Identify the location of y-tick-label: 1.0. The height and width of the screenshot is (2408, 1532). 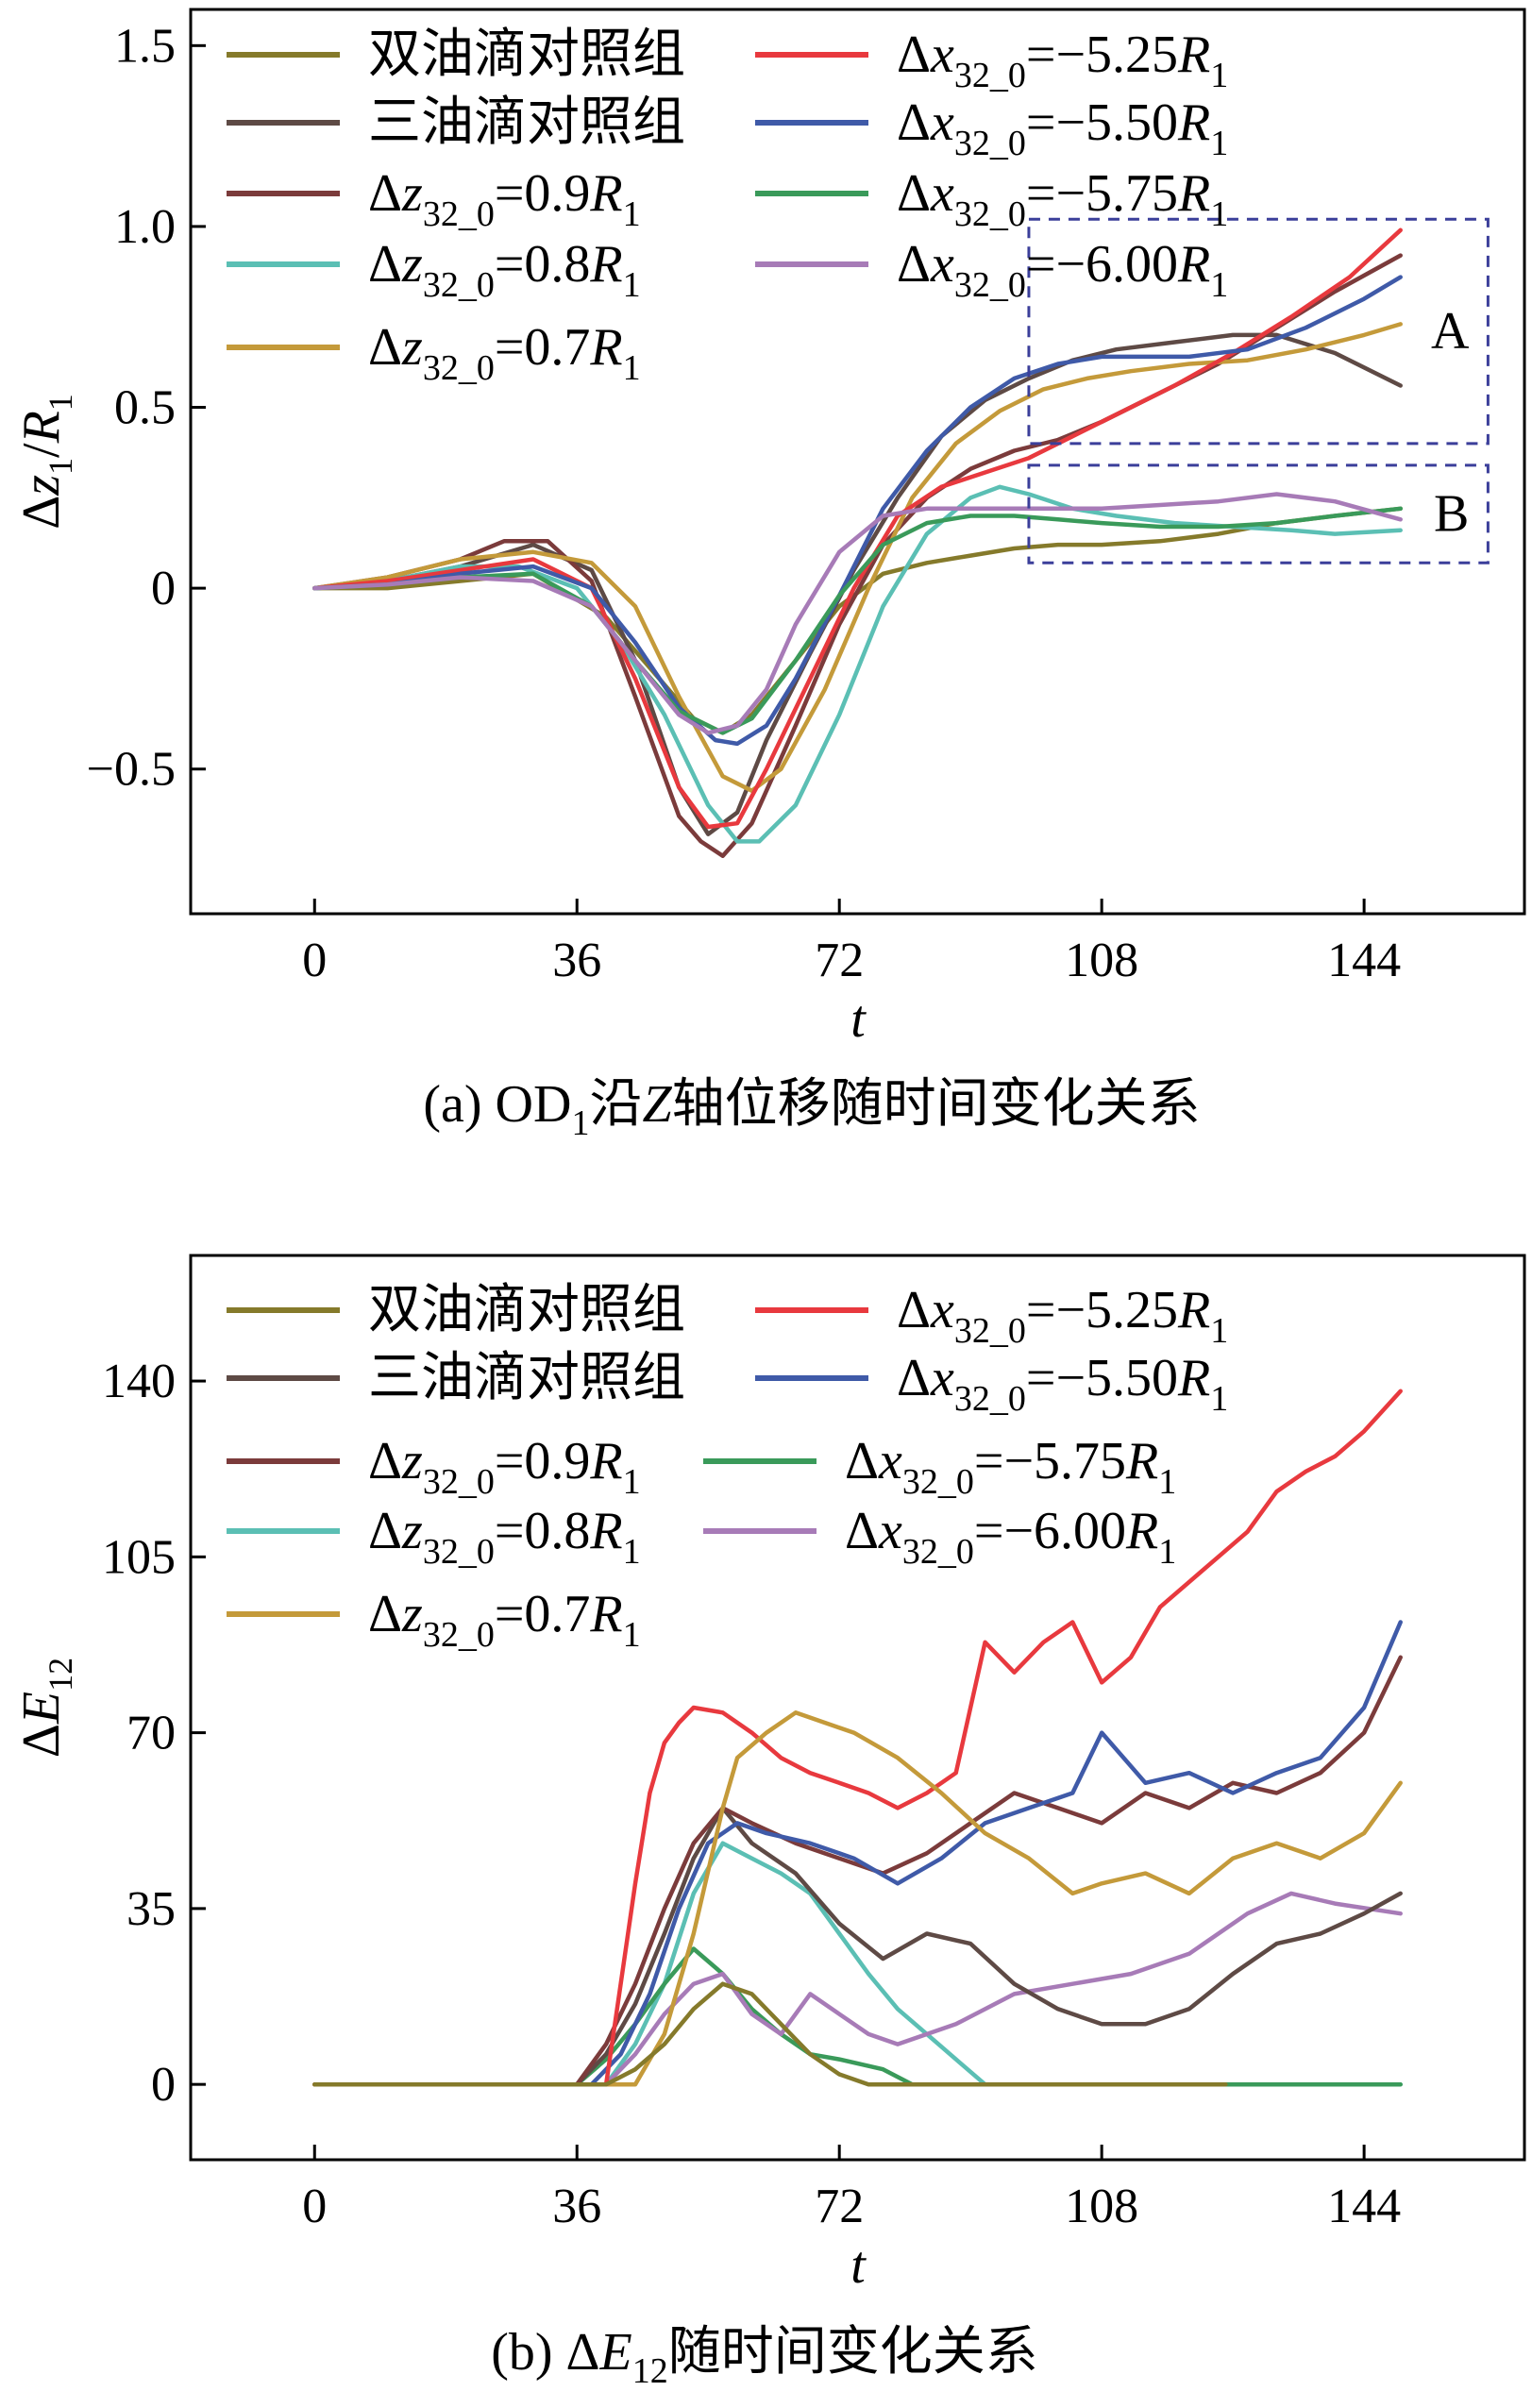
(145, 227).